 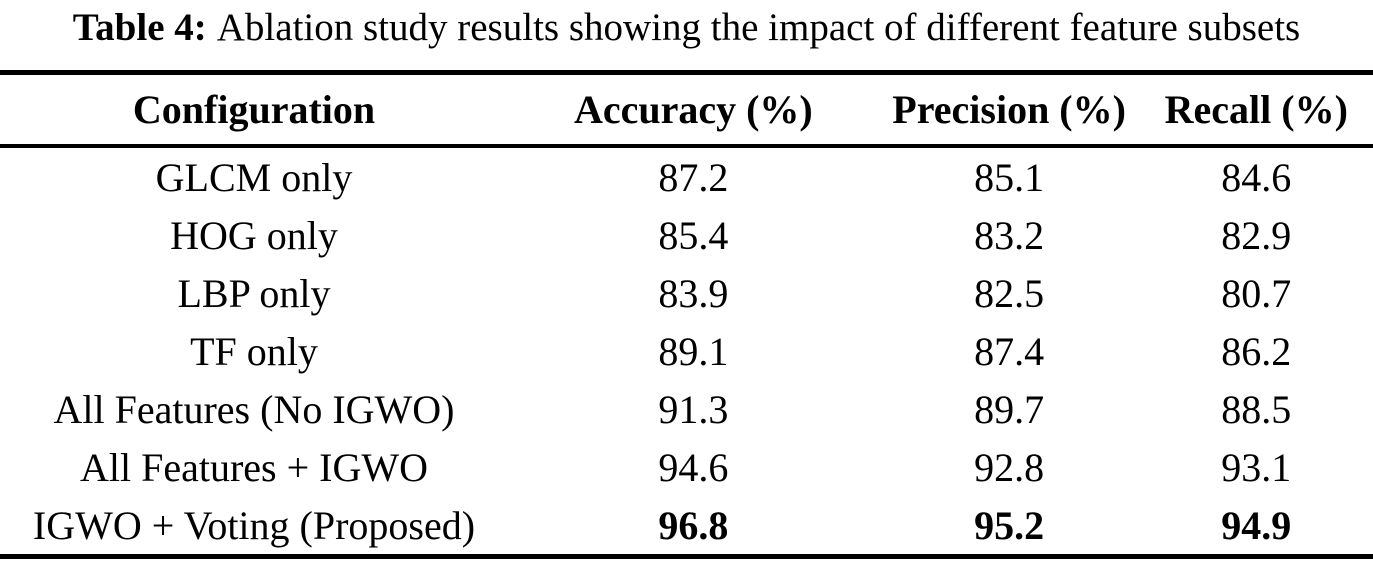 I want to click on table-row-igwo-voting-proposed: IGWO + Voting (Proposed) 96.8 95.2 94.9, so click(x=686, y=526).